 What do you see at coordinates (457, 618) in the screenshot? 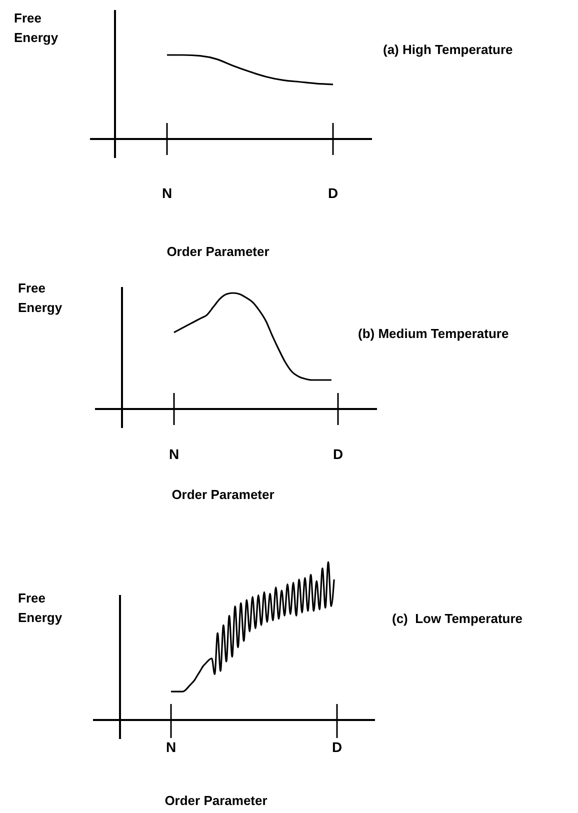
I see `text: (c) Low Temperature` at bounding box center [457, 618].